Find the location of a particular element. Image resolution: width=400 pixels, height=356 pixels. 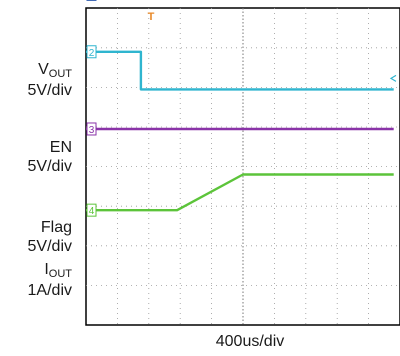

en-label-main: EN is located at coordinates (60, 147).